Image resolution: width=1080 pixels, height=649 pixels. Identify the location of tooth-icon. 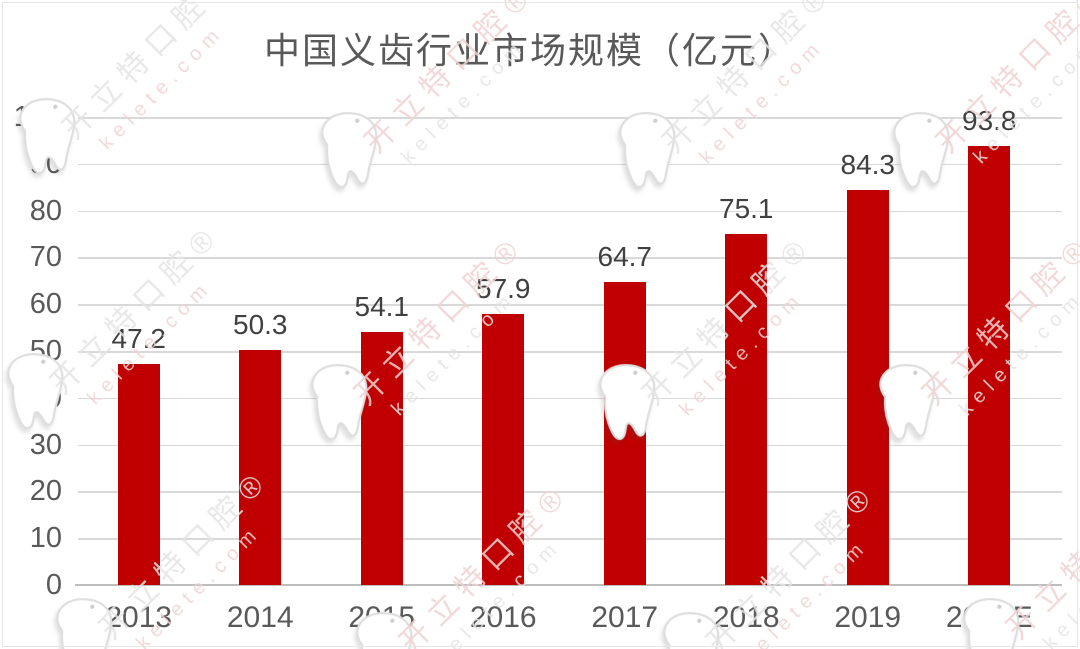
(349, 150).